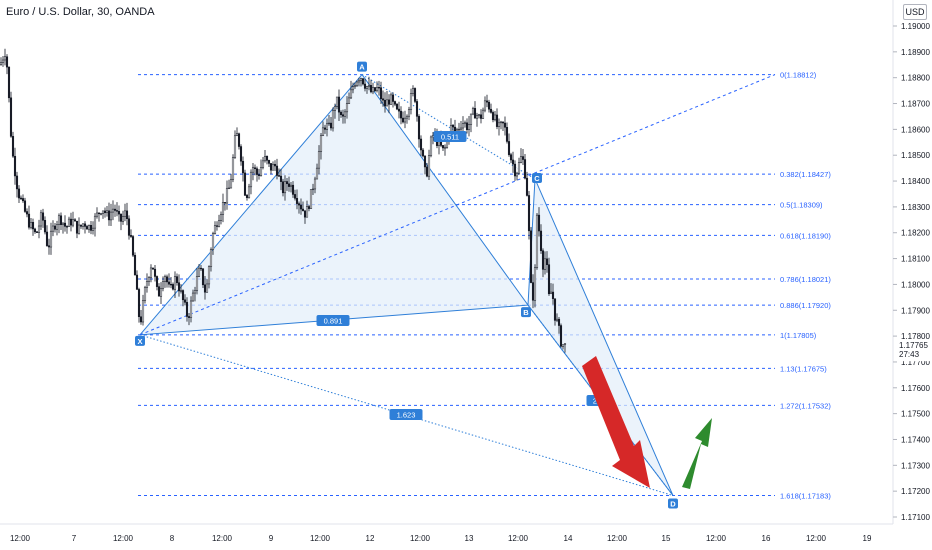  I want to click on fib-level-label: 0.382(1.18427), so click(805, 174).